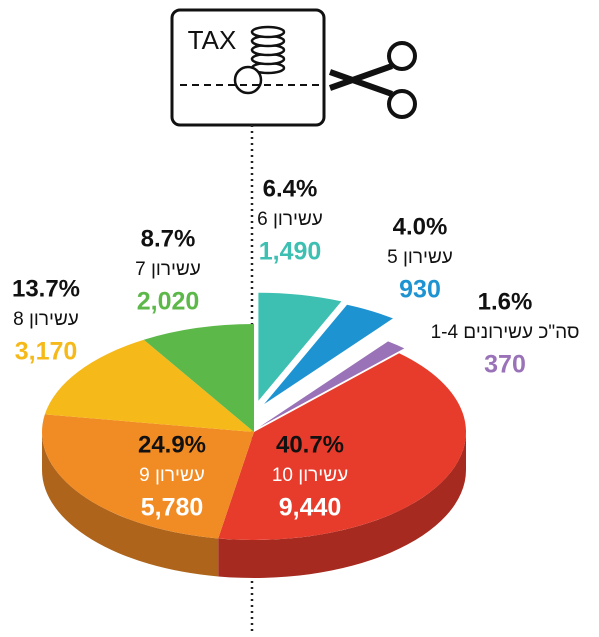 This screenshot has height=637, width=599. What do you see at coordinates (172, 444) in the screenshot?
I see `percent-label: 24.9%` at bounding box center [172, 444].